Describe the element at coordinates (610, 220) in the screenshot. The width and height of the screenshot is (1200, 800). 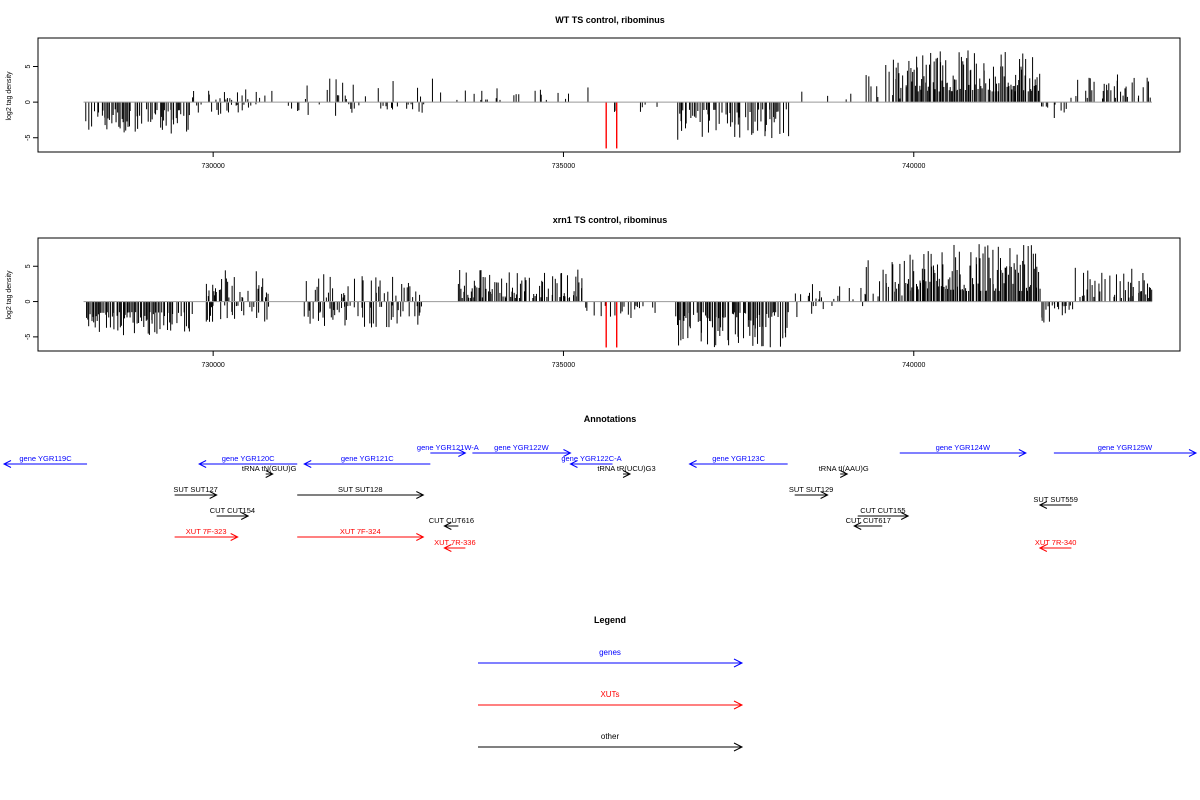
I see `xrn1-panel-title: xrn1 TS control, ribominus` at that location.